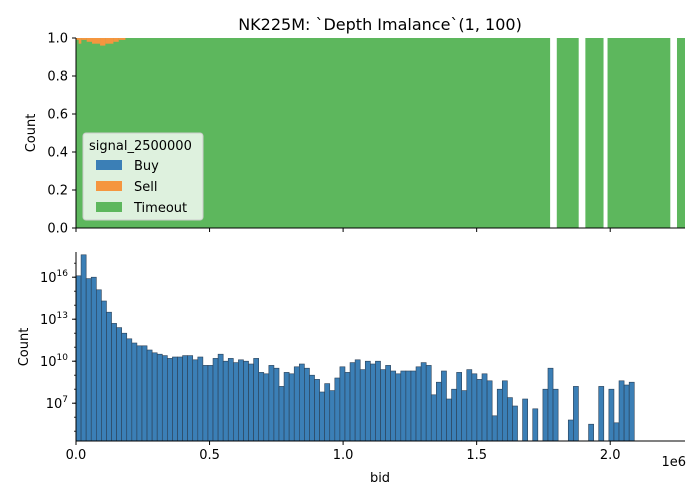 The image size is (700, 500). I want to click on x-axis-label: bid, so click(380, 478).